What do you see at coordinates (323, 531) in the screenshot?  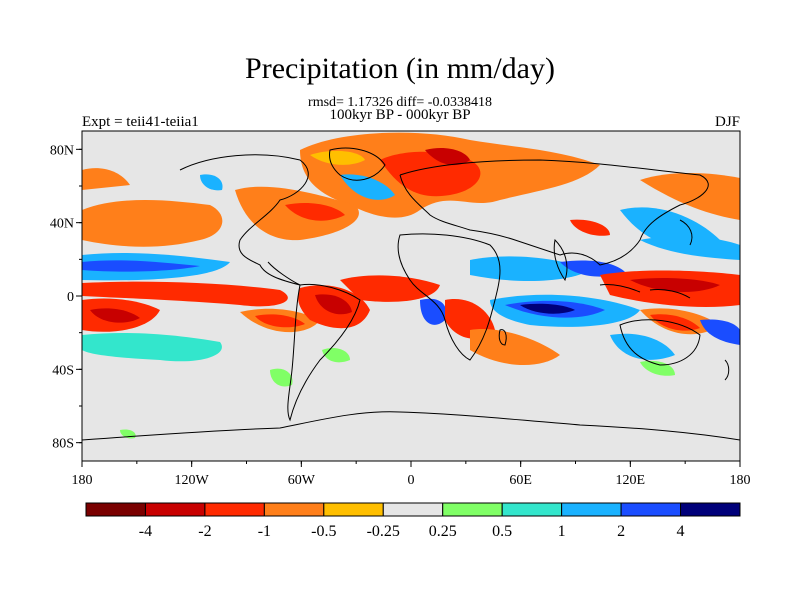 I see `colorbar-label: -0.5` at bounding box center [323, 531].